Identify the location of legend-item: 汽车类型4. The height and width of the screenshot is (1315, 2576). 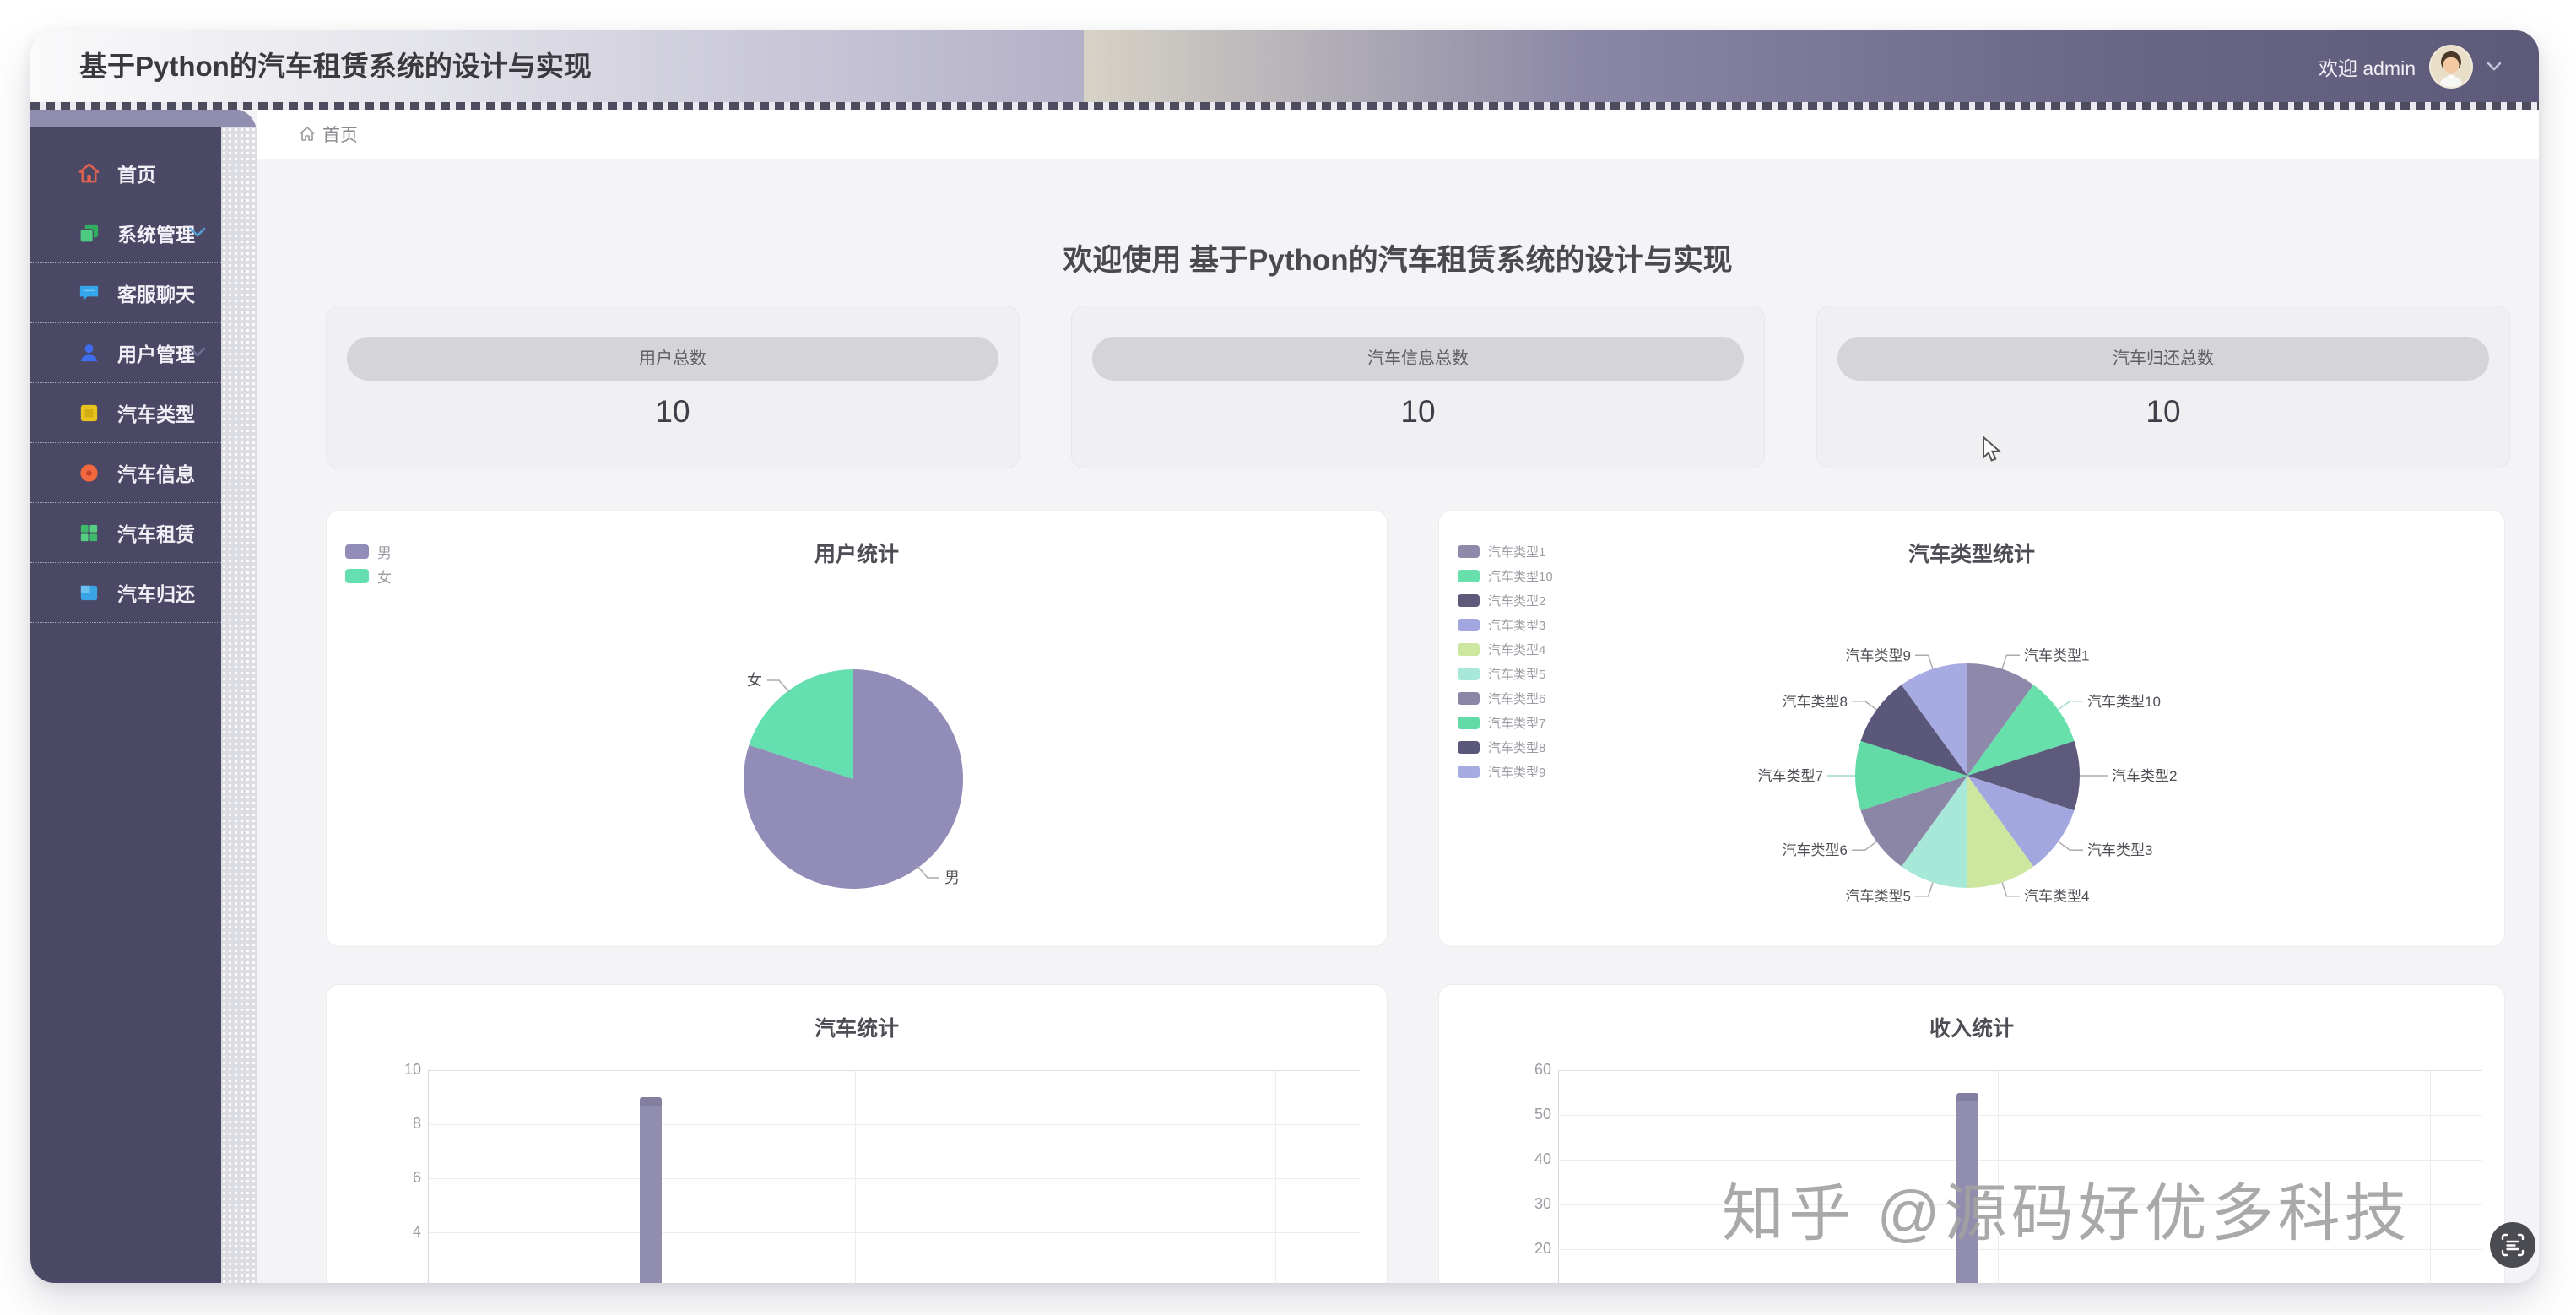
(1505, 649).